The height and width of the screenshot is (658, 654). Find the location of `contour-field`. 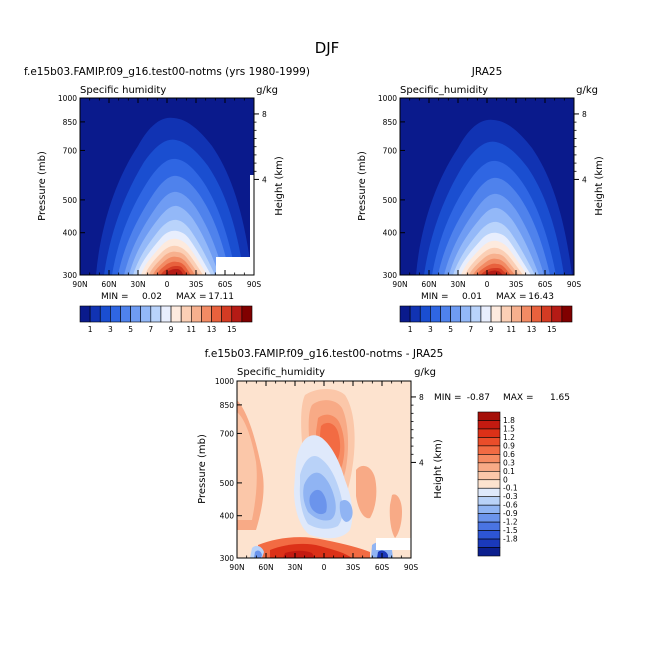

contour-field is located at coordinates (324, 469).